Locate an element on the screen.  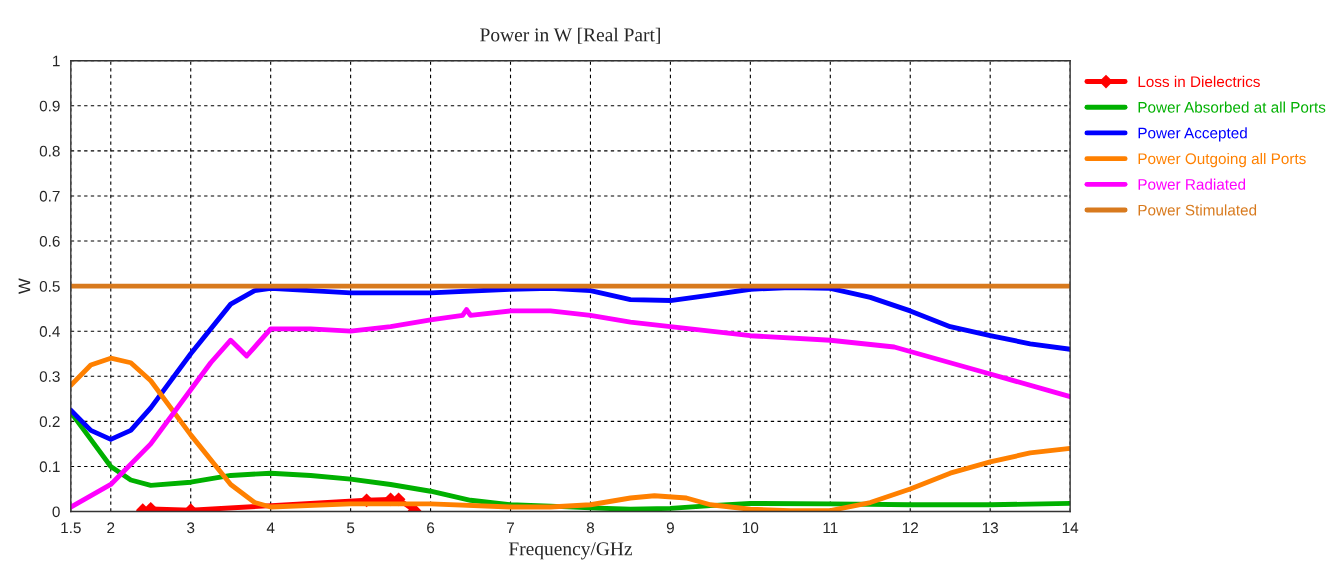
x-tick-label: 2 is located at coordinates (111, 528).